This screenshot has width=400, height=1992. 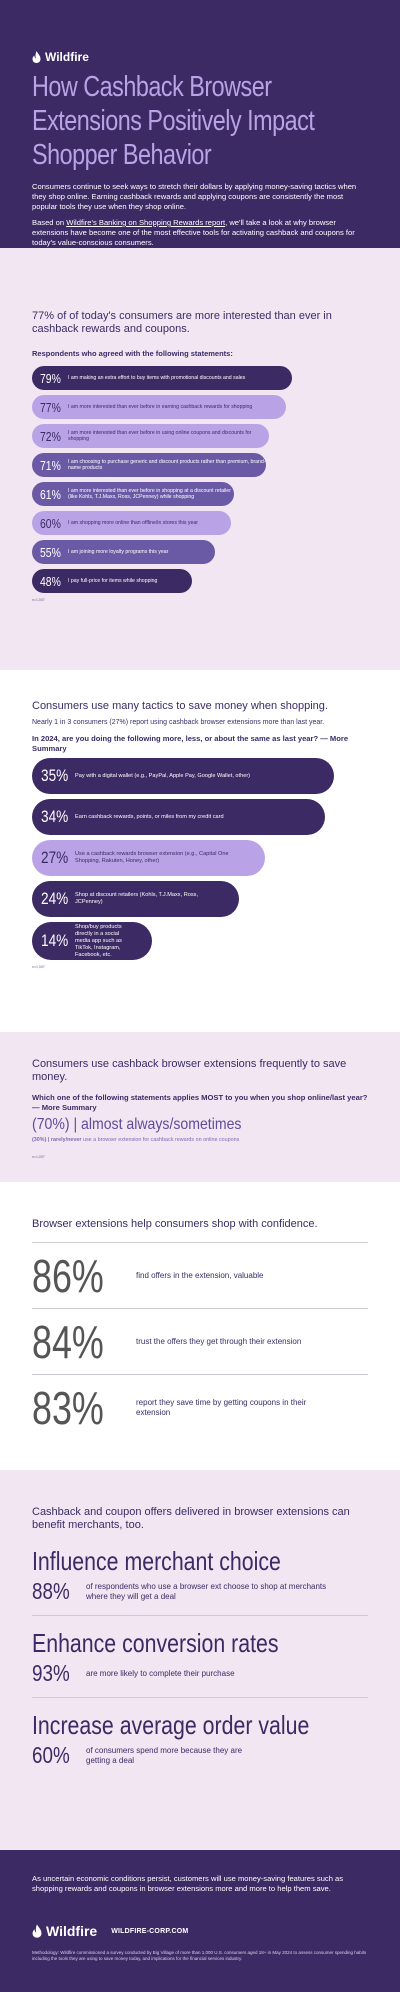 I want to click on frequency-small-bold: (30%) | rarely/never, so click(x=57, y=1140).